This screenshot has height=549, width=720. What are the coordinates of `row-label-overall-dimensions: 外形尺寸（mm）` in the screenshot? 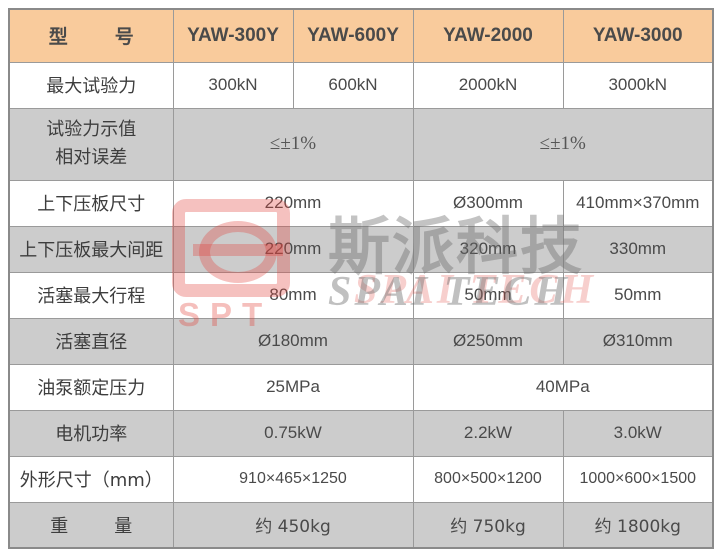 It's located at (91, 479).